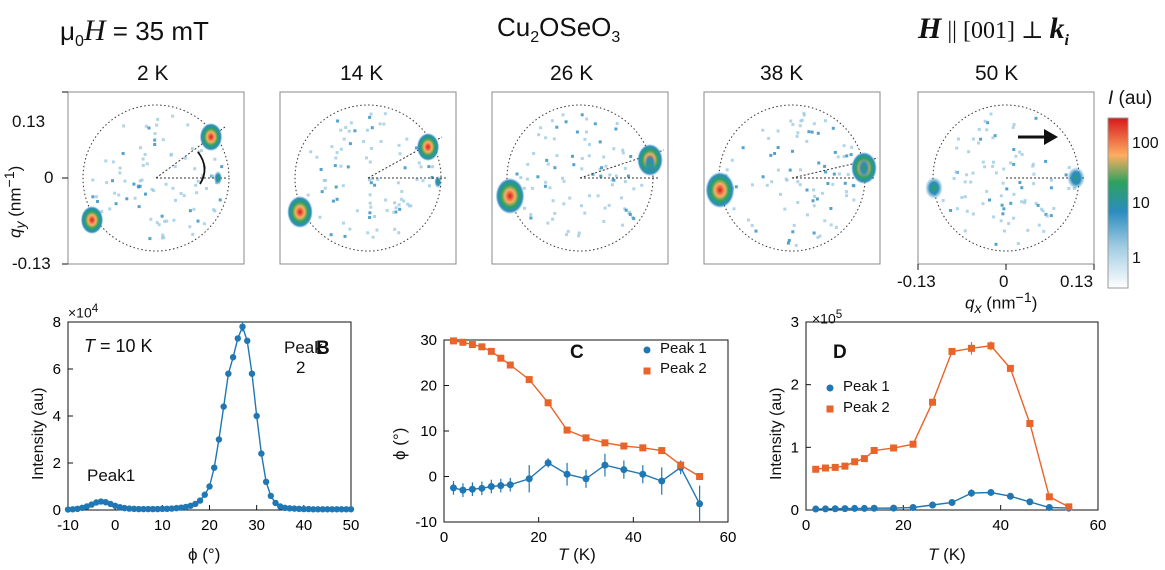  What do you see at coordinates (433, 477) in the screenshot?
I see `y-tick-label: 0` at bounding box center [433, 477].